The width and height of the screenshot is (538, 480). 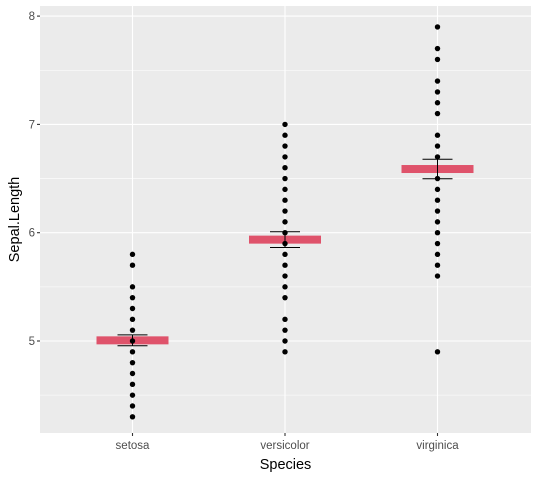 I want to click on y-tick-label: 7, so click(x=32, y=125).